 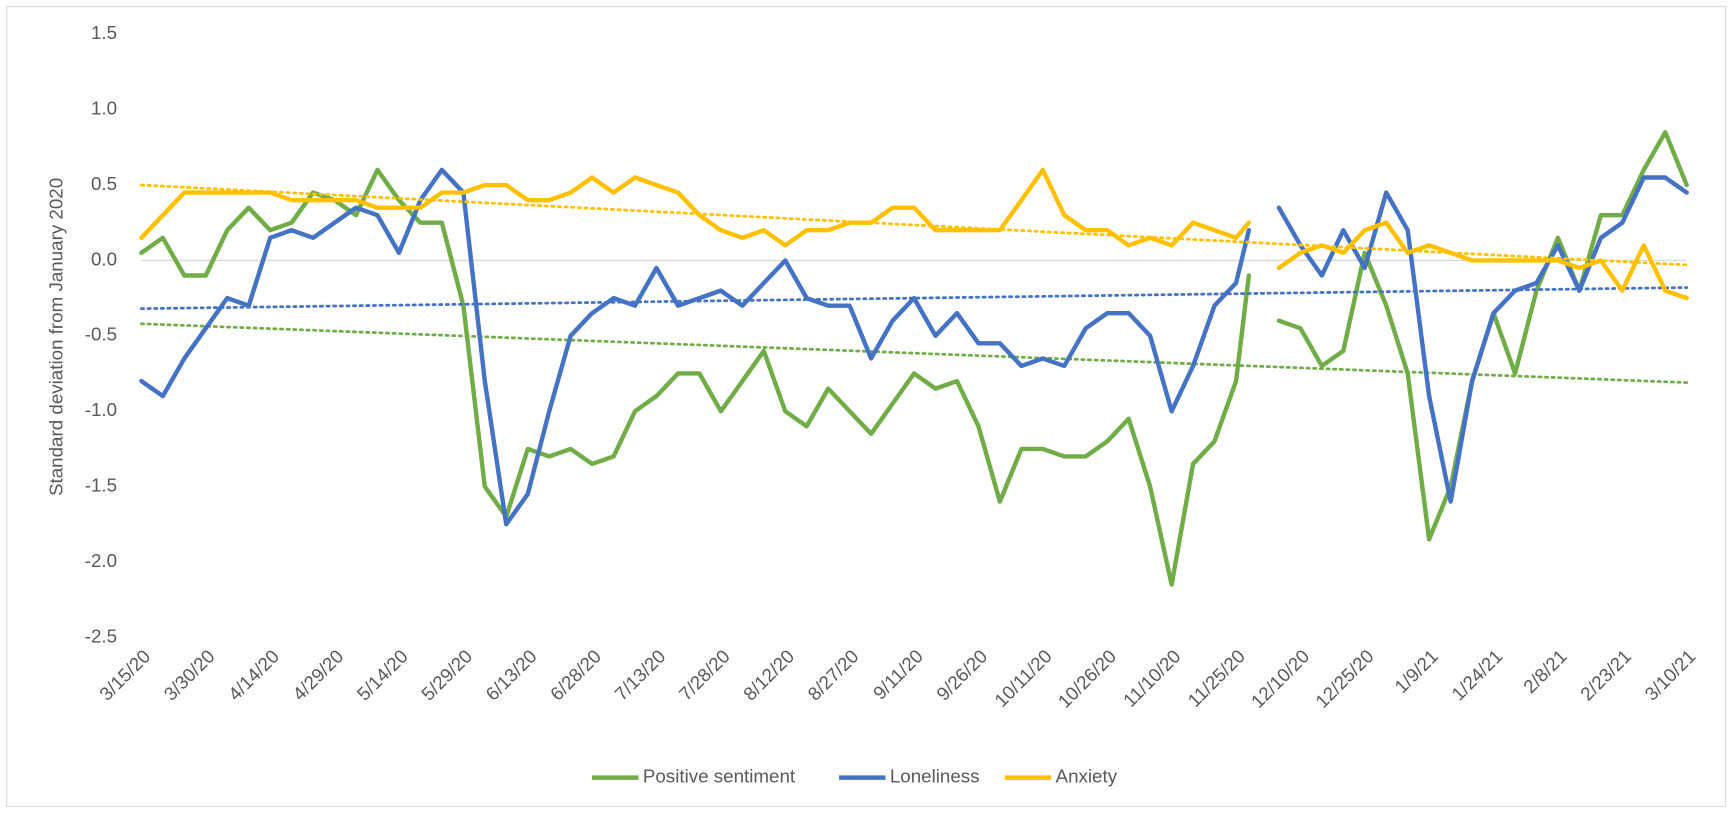 I want to click on y-tick-label: -1.5, so click(x=101, y=485).